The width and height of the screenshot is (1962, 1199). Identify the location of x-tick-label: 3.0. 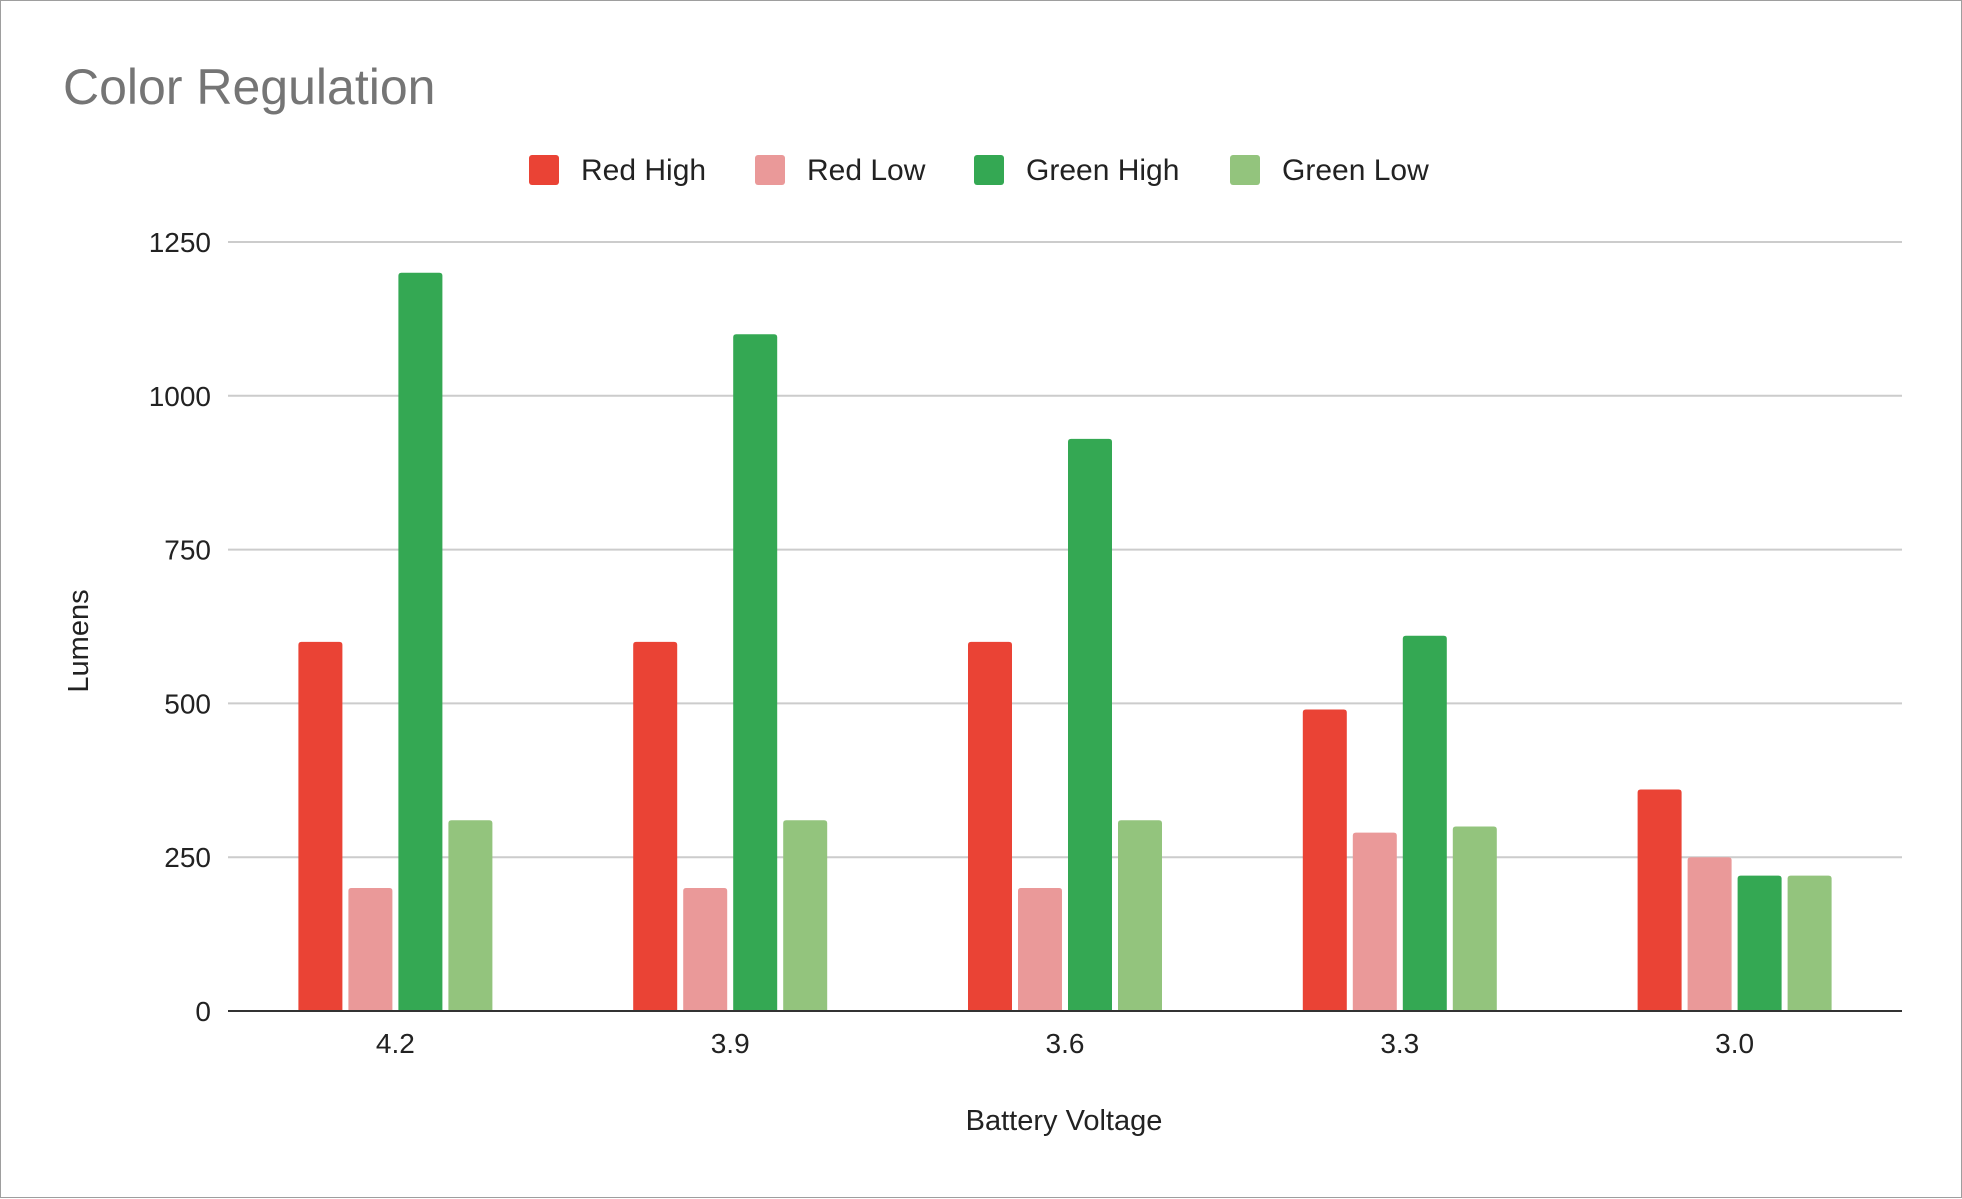
(1734, 1043).